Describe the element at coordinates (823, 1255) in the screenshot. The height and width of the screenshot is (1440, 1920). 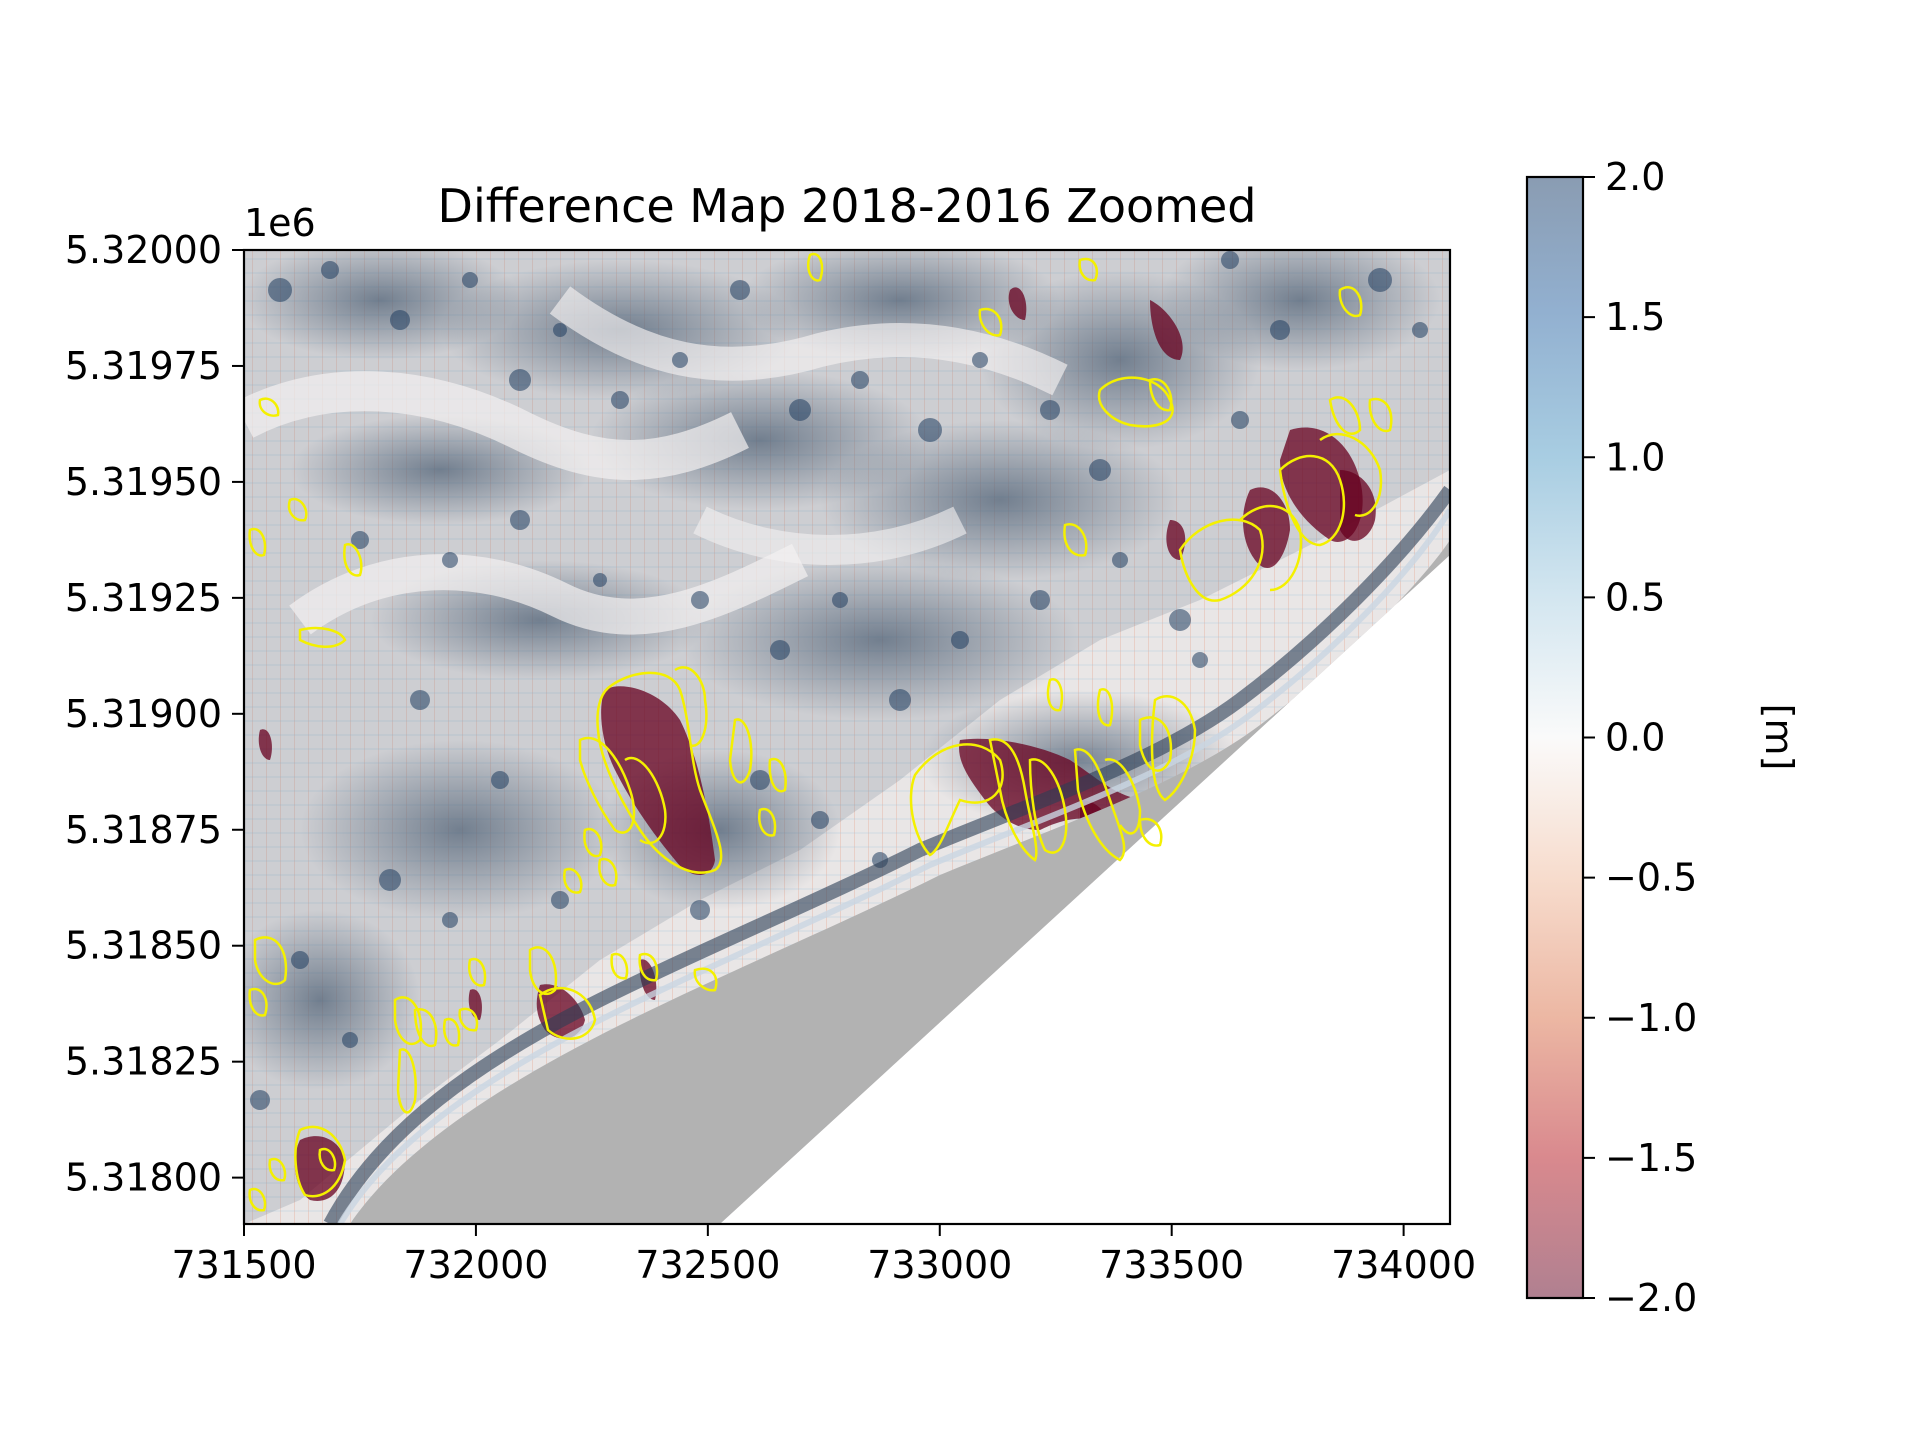
I see `x-axis: 731500 732000 732500 733000 733500 734000` at that location.